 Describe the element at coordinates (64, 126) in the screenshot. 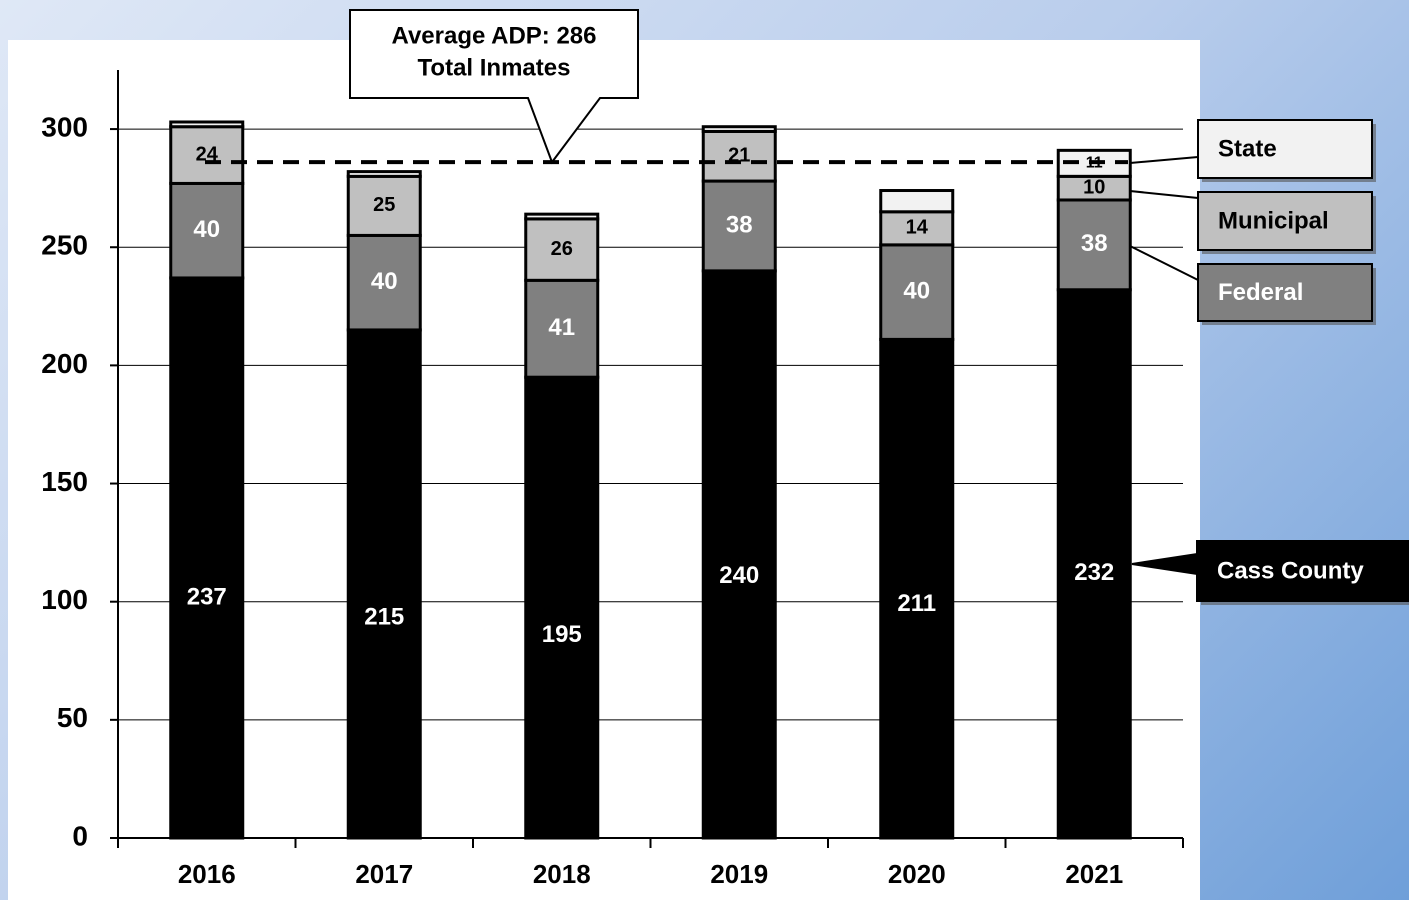

I see `y-tick-label: 300` at that location.